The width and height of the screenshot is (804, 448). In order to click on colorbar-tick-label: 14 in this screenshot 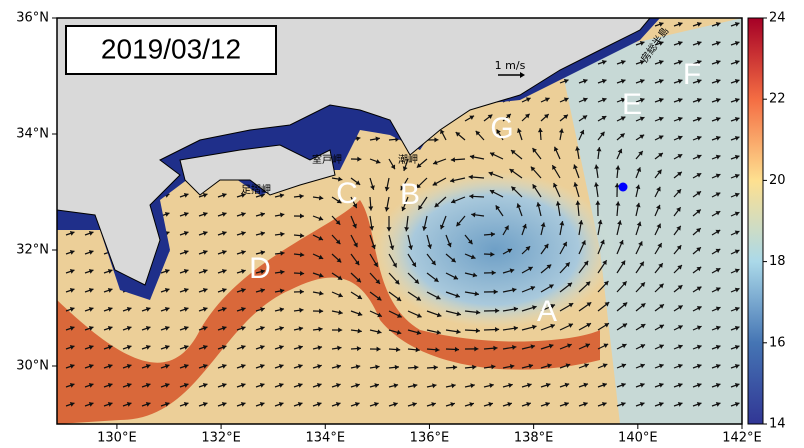, I will do `click(777, 424)`.